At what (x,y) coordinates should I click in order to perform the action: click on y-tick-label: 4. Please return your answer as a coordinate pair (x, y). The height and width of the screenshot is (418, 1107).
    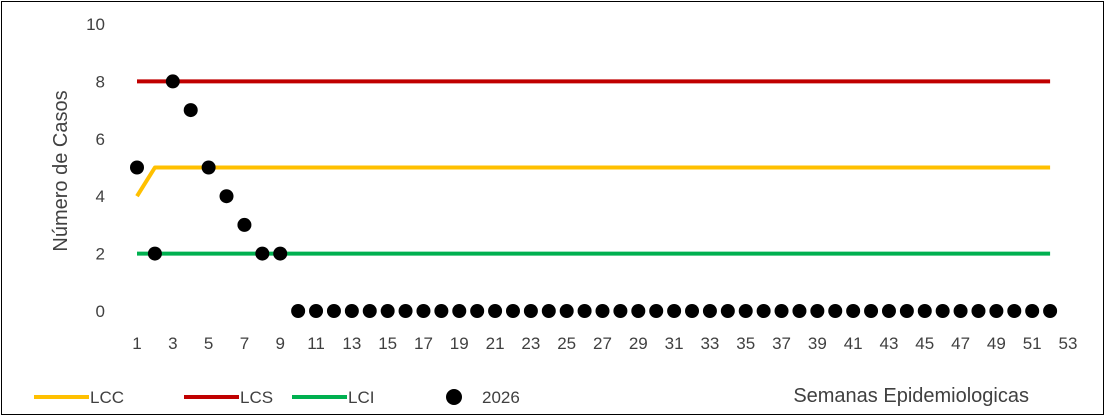
    Looking at the image, I should click on (100, 196).